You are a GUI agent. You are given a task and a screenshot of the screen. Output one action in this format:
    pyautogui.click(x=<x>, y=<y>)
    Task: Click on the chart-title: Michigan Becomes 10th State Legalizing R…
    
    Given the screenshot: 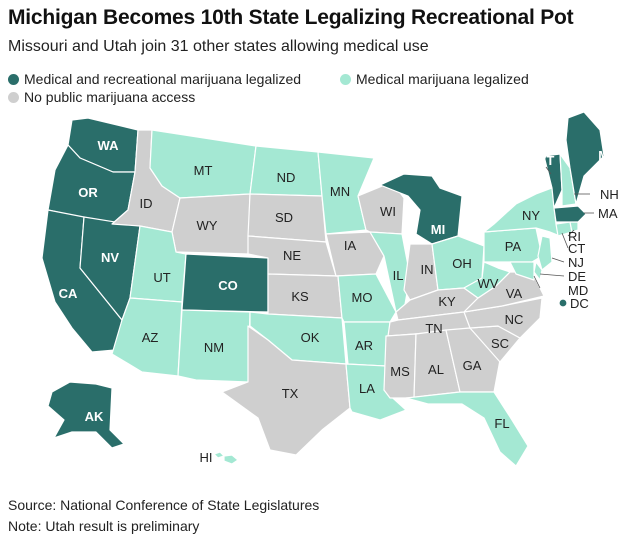 What is the action you would take?
    pyautogui.click(x=291, y=17)
    